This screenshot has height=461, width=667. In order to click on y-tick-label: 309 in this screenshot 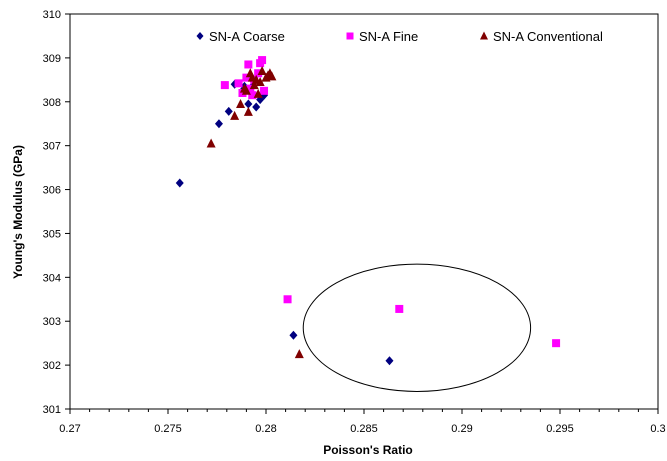, I will do `click(52, 59)`.